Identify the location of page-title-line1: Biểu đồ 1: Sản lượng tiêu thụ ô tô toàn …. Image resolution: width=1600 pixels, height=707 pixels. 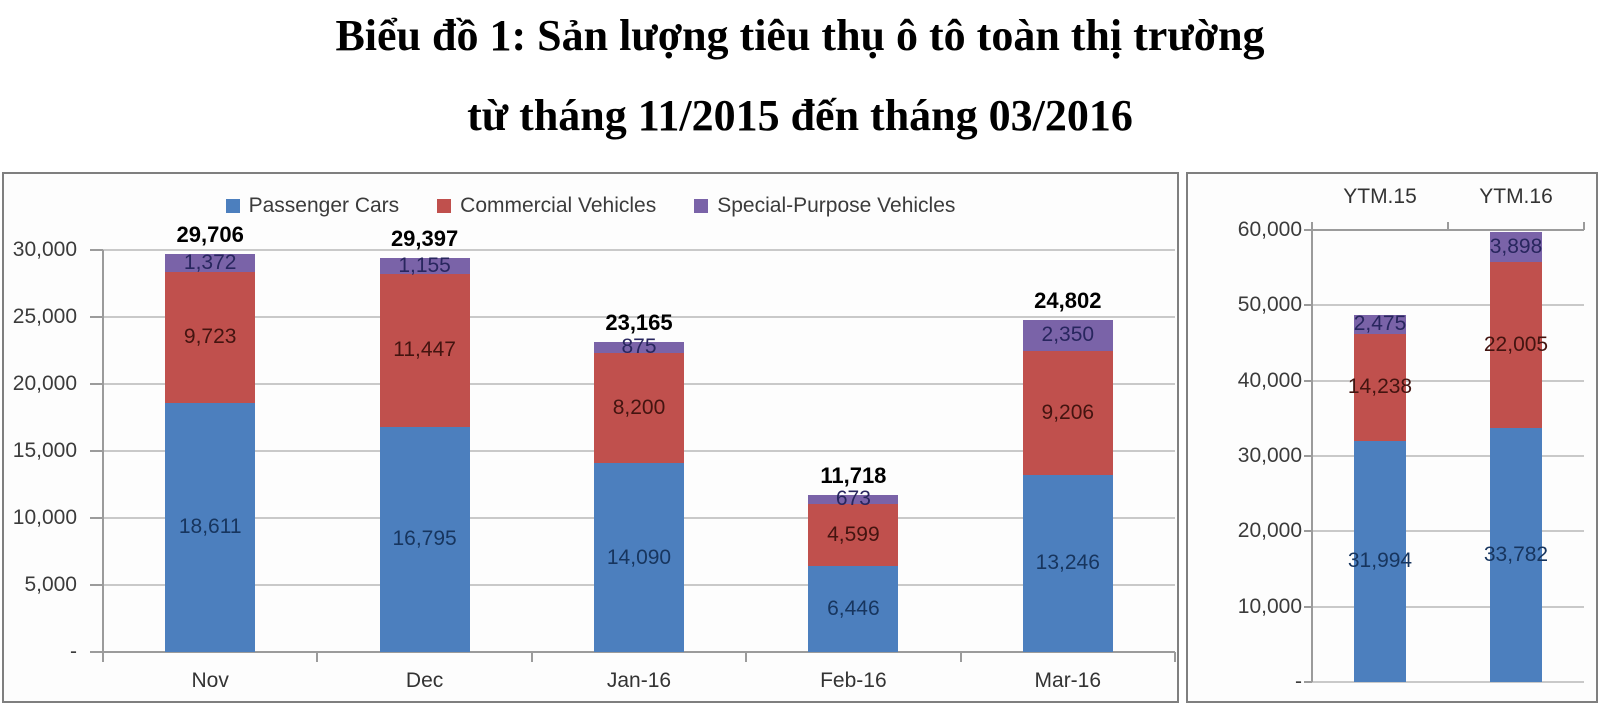
(800, 35).